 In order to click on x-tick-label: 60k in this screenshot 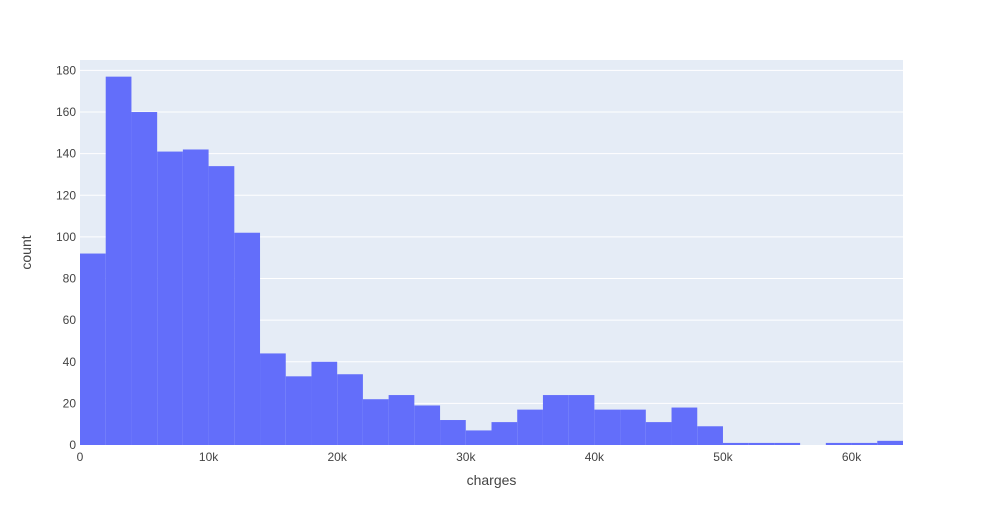, I will do `click(852, 457)`.